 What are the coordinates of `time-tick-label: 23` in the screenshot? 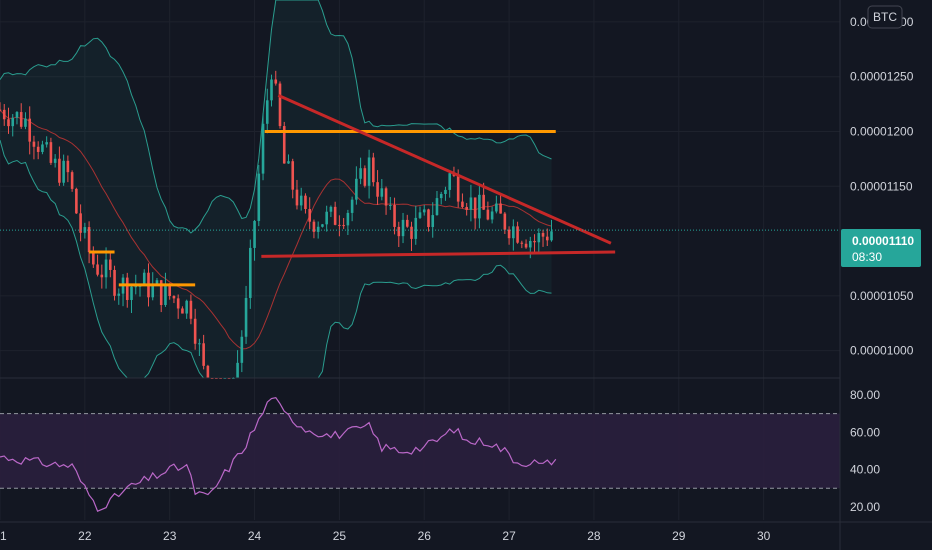 It's located at (170, 536).